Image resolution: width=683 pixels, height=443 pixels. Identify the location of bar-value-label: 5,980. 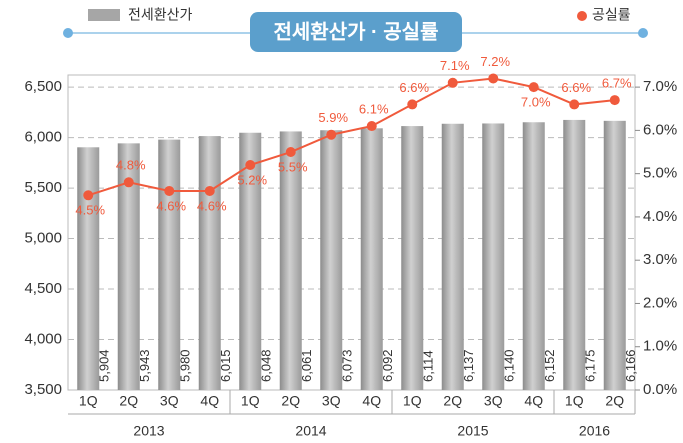
(185, 365).